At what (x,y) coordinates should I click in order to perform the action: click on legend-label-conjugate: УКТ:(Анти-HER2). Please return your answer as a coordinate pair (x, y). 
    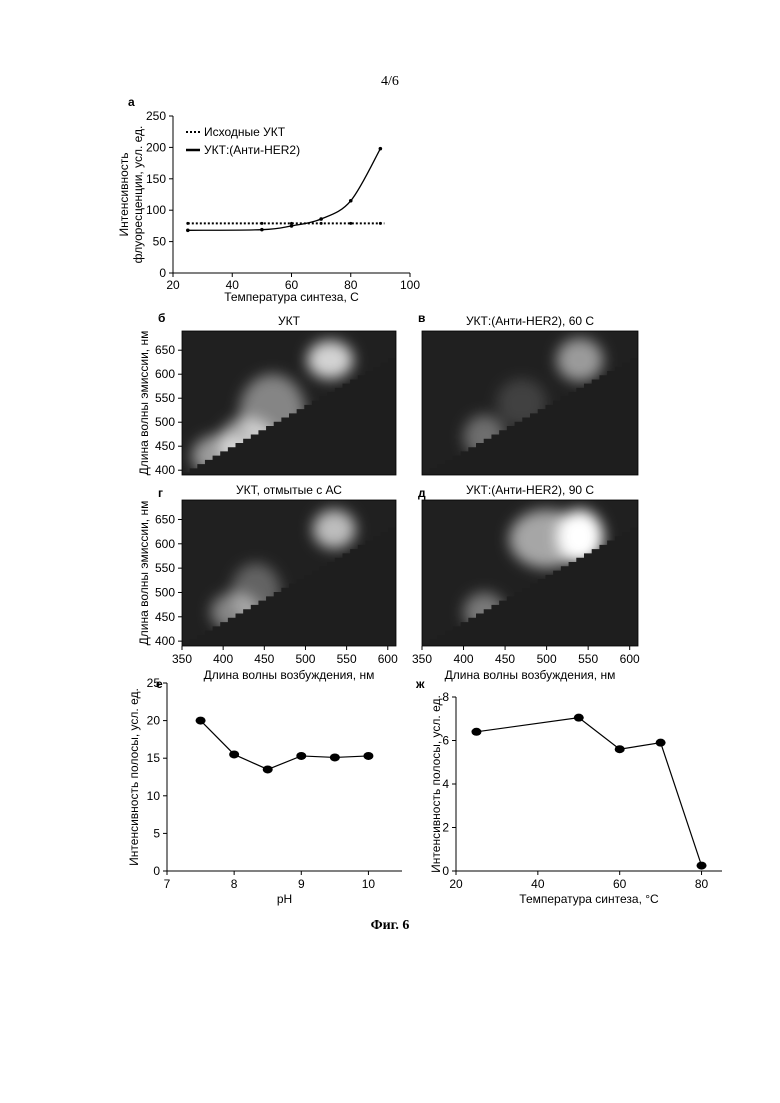
    Looking at the image, I should click on (252, 150).